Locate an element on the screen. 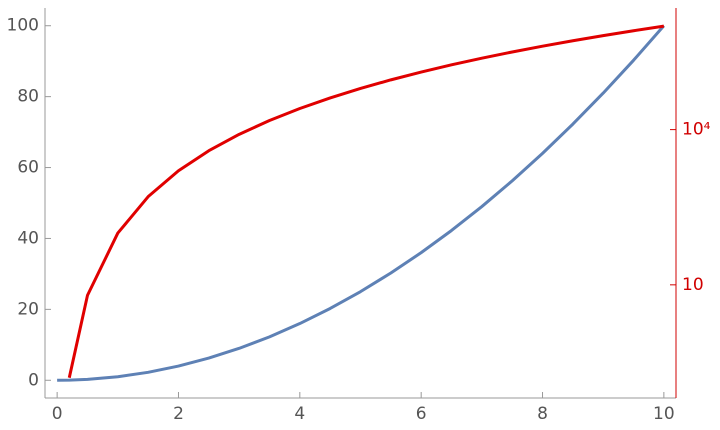 The image size is (720, 430). y2-tick-label: 10 is located at coordinates (693, 285).